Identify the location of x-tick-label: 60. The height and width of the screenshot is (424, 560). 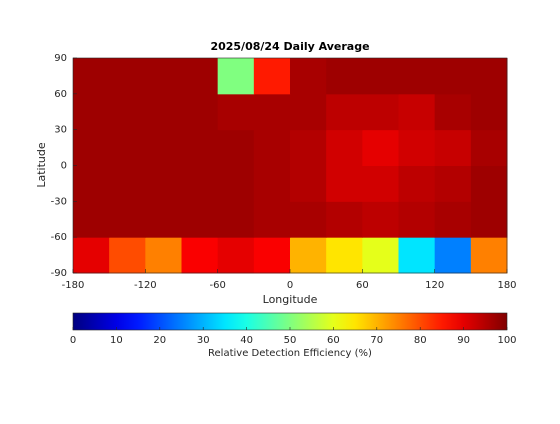
(362, 285).